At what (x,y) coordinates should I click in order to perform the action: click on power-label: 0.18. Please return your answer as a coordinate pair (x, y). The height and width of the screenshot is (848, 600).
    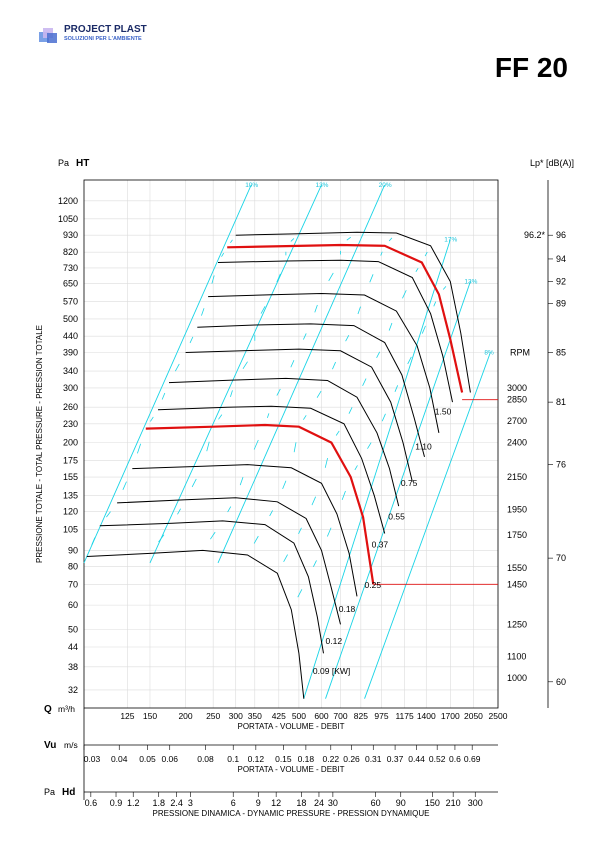
    Looking at the image, I should click on (347, 609).